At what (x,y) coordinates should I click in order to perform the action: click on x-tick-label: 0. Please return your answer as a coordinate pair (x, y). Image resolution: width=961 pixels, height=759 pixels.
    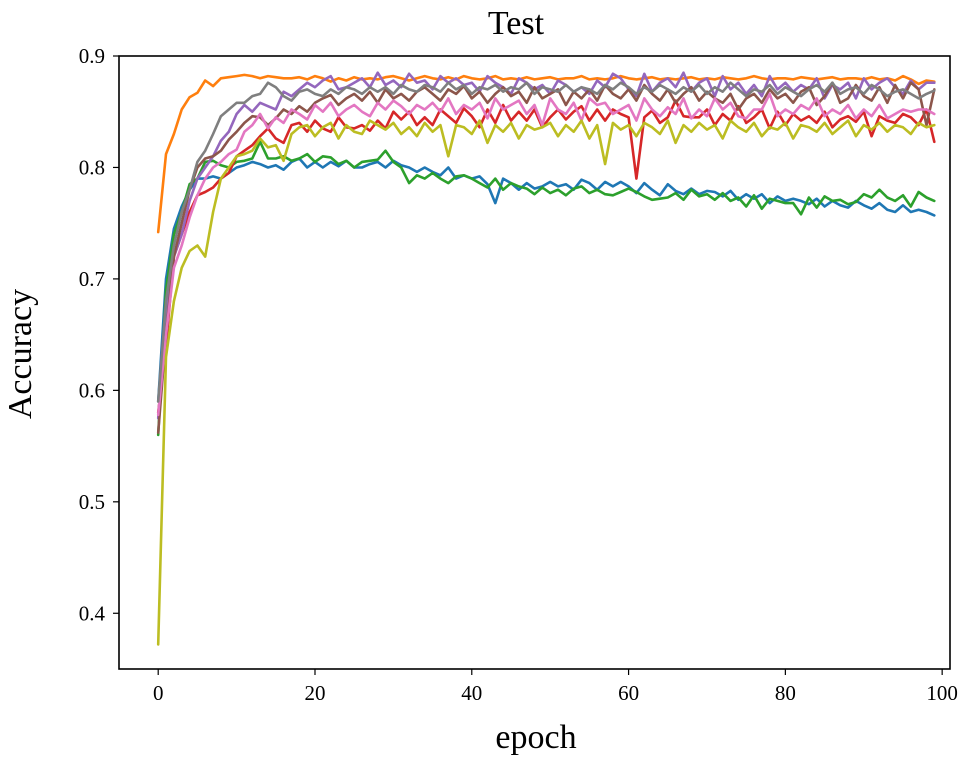
    Looking at the image, I should click on (158, 693).